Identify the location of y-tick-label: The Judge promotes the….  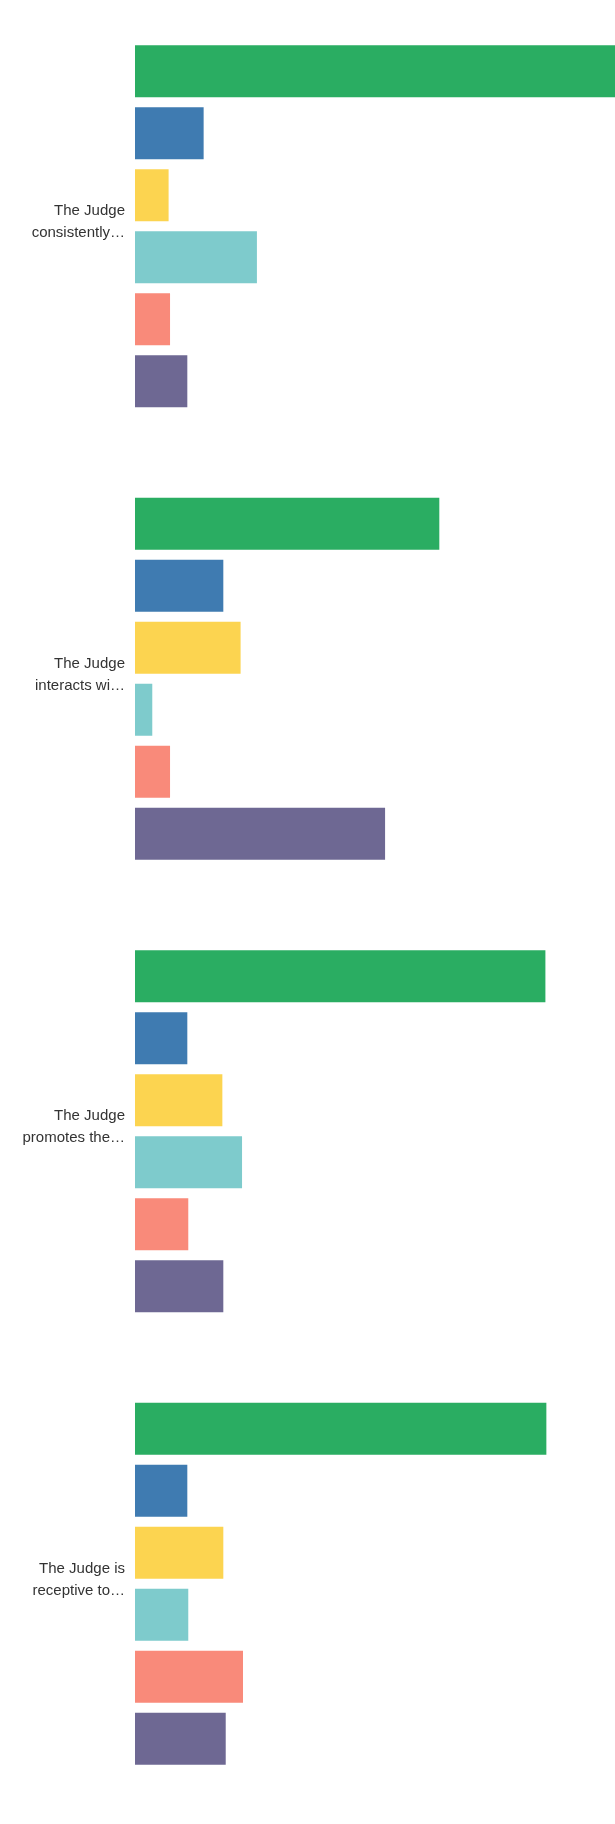
(73, 1126).